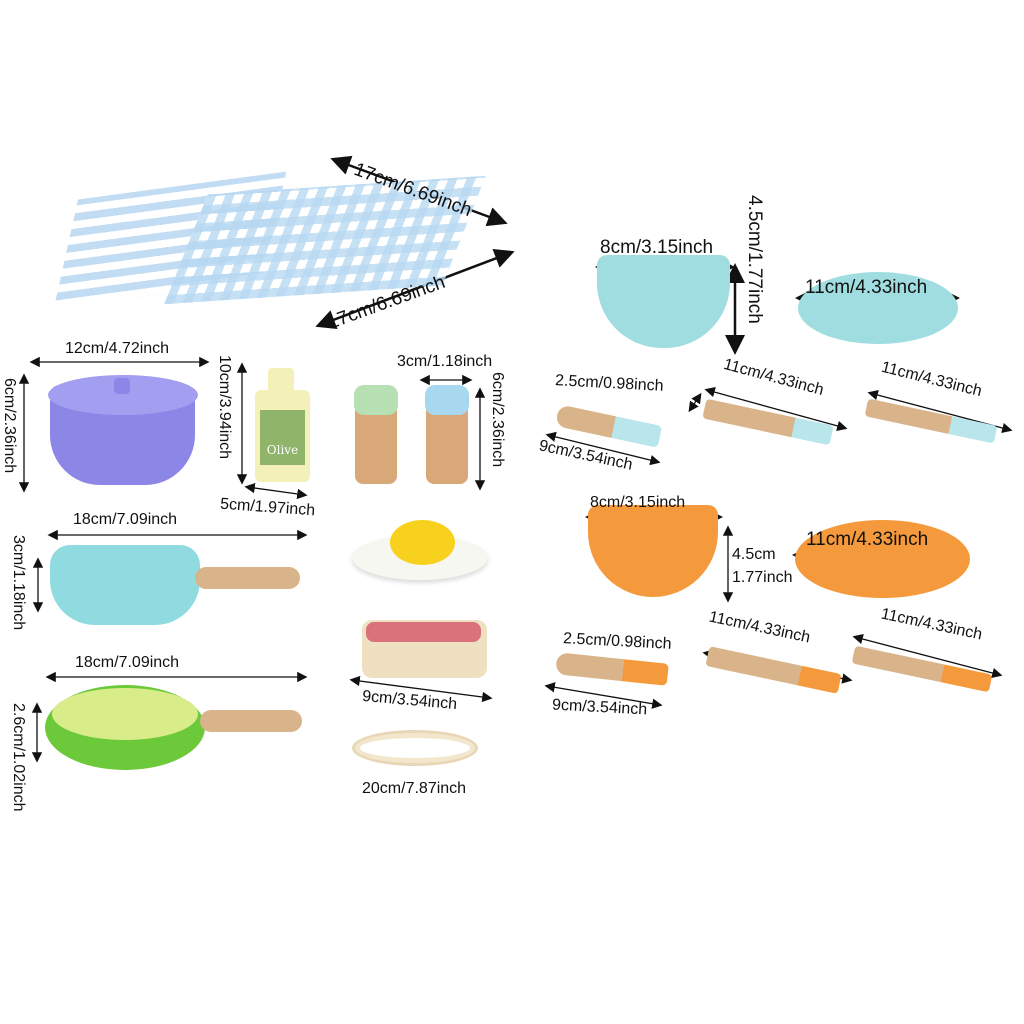 The image size is (1024, 1024). I want to click on salt-cap, so click(376, 400).